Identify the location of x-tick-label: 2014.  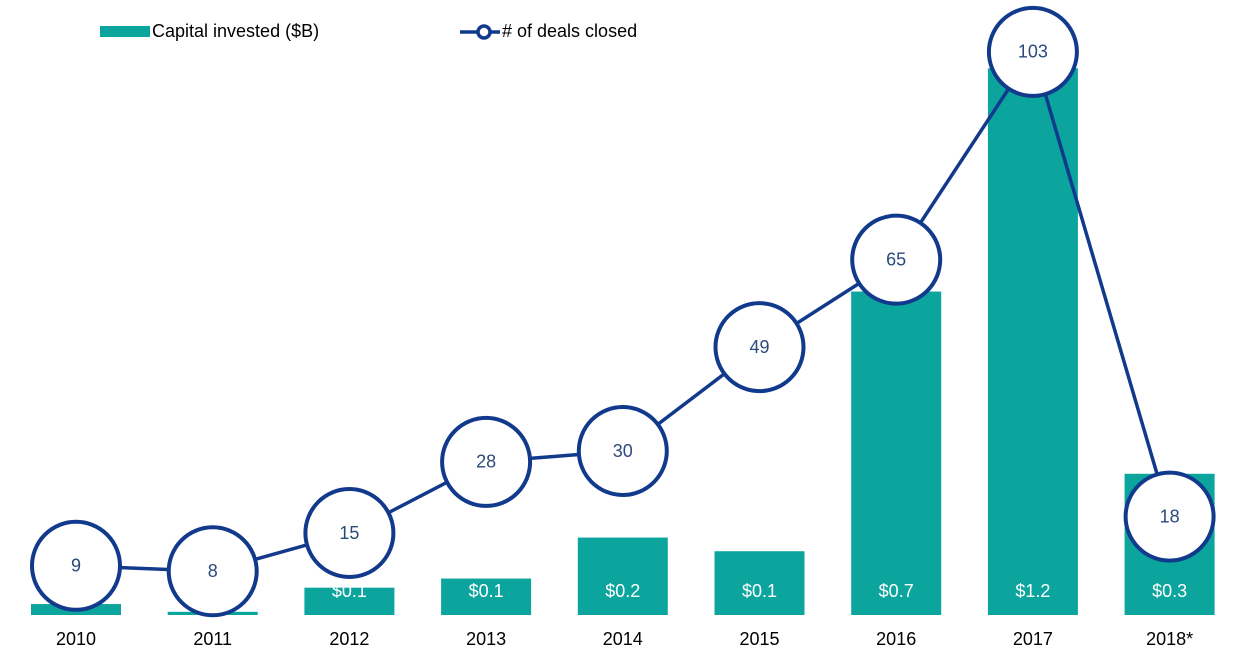
(623, 639).